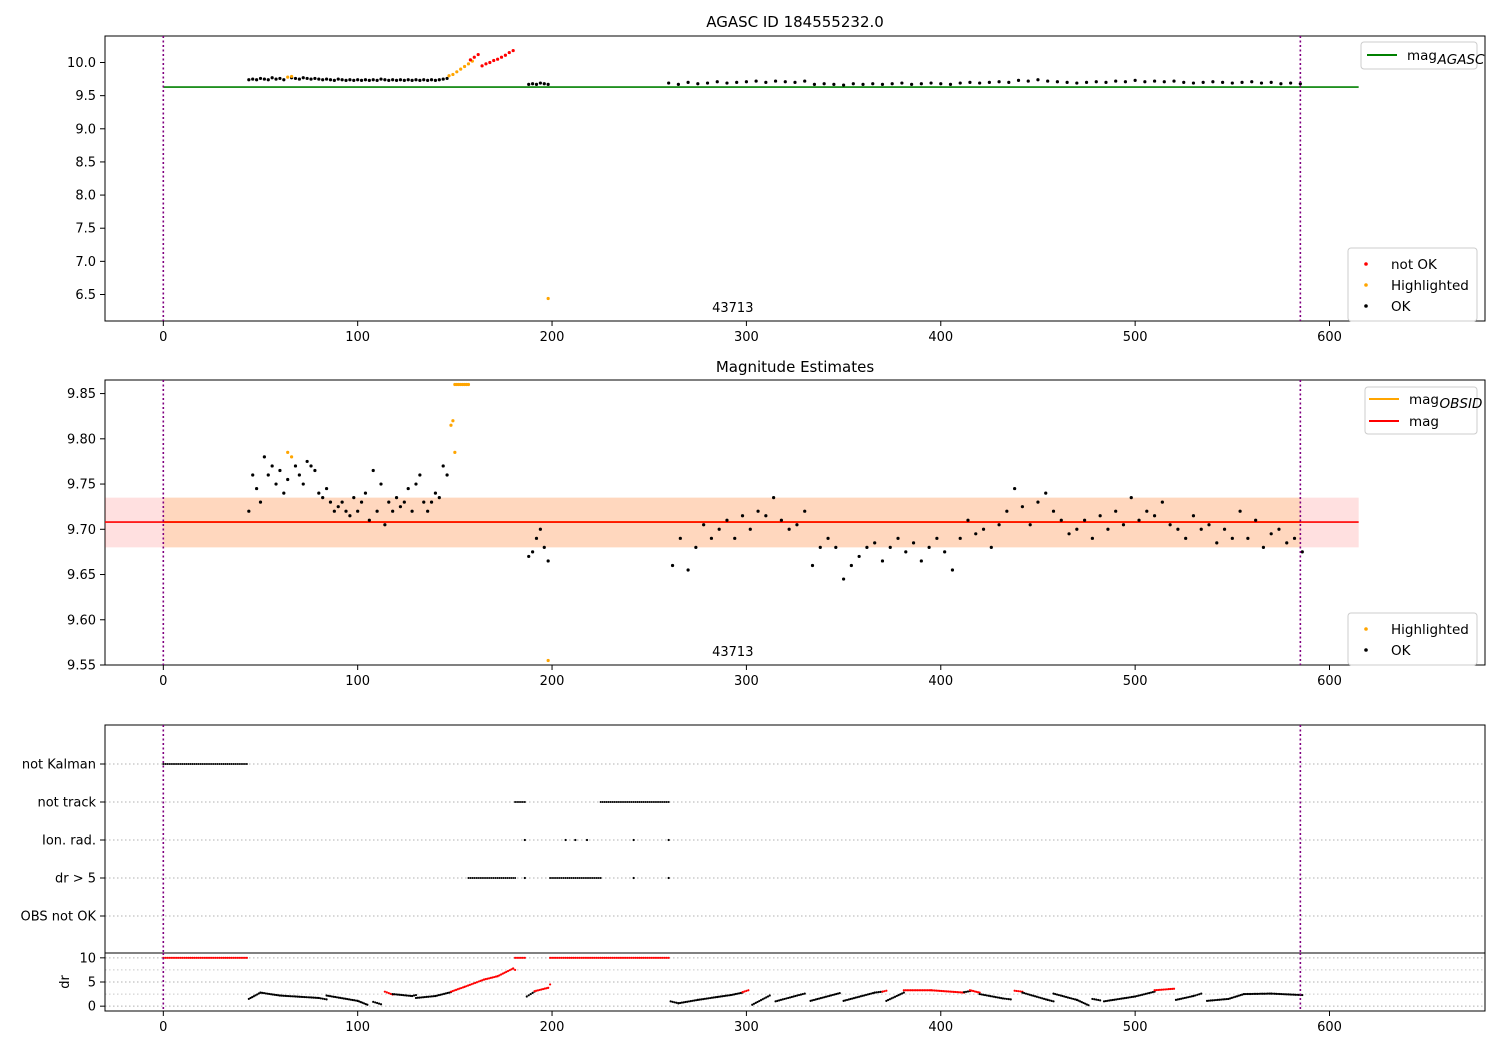 The width and height of the screenshot is (1500, 1050). What do you see at coordinates (1329, 337) in the screenshot?
I see `panel1-x-tick-label: 600` at bounding box center [1329, 337].